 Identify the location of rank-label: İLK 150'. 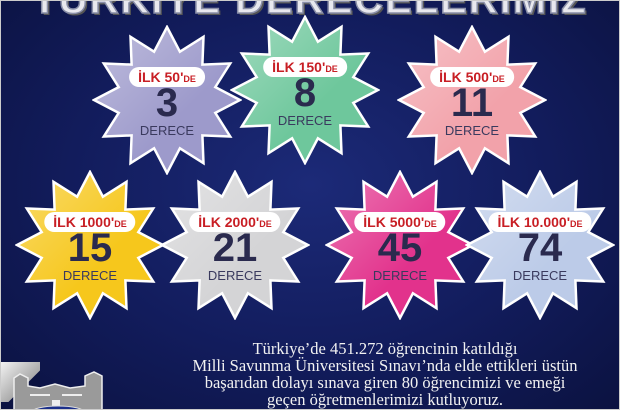
(299, 67).